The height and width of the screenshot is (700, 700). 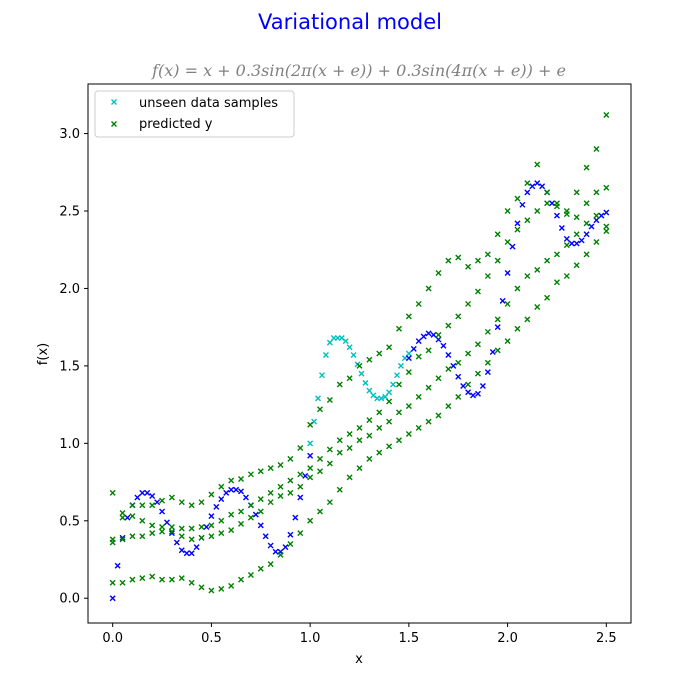 I want to click on legend-label-unseen: unseen data samples, so click(x=208, y=103).